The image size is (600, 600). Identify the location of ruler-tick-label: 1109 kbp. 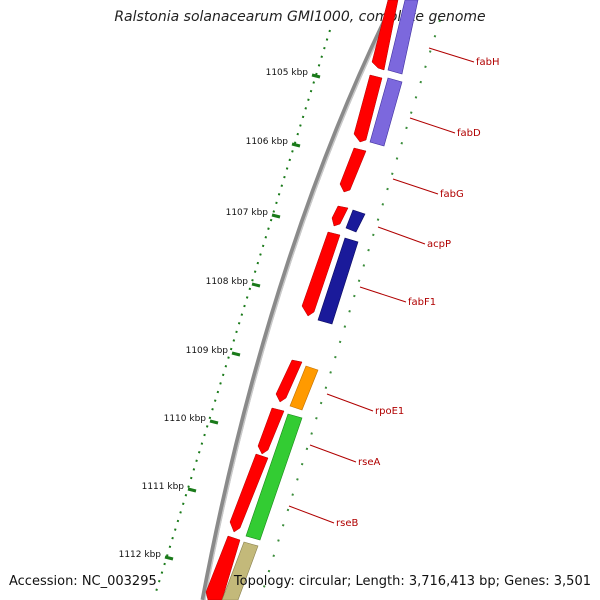
(207, 351).